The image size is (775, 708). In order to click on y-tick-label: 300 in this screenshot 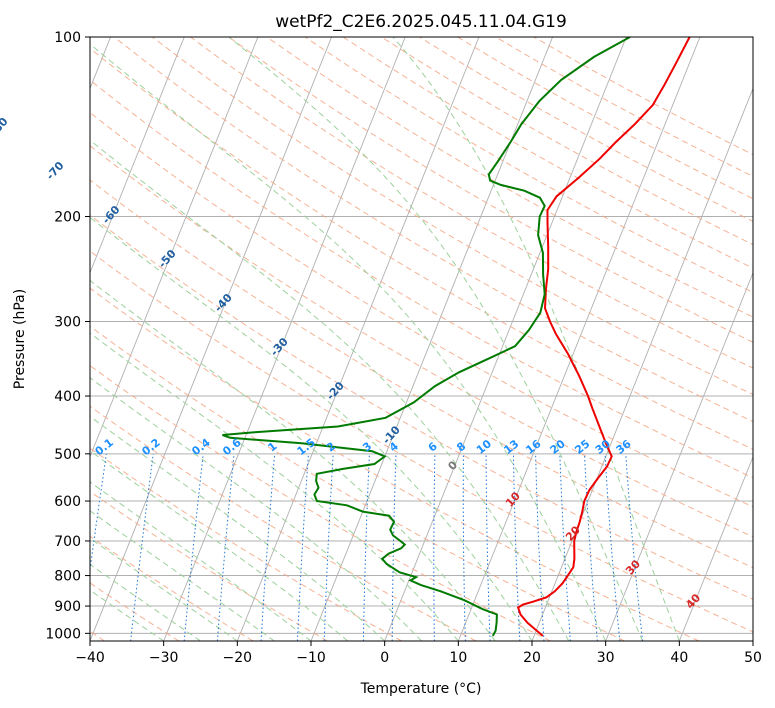, I will do `click(67, 323)`.